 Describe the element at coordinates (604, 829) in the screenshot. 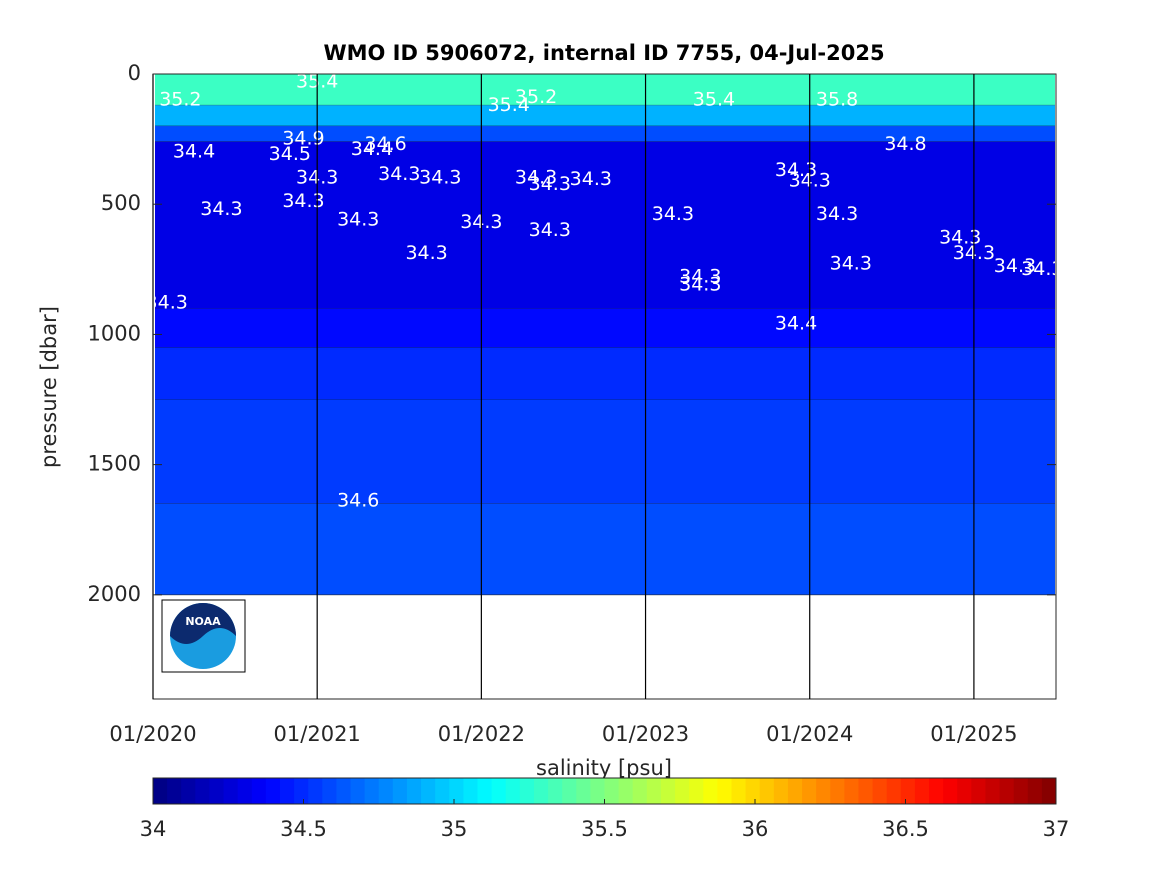

I see `colorbar-tick-label: 35.5` at that location.